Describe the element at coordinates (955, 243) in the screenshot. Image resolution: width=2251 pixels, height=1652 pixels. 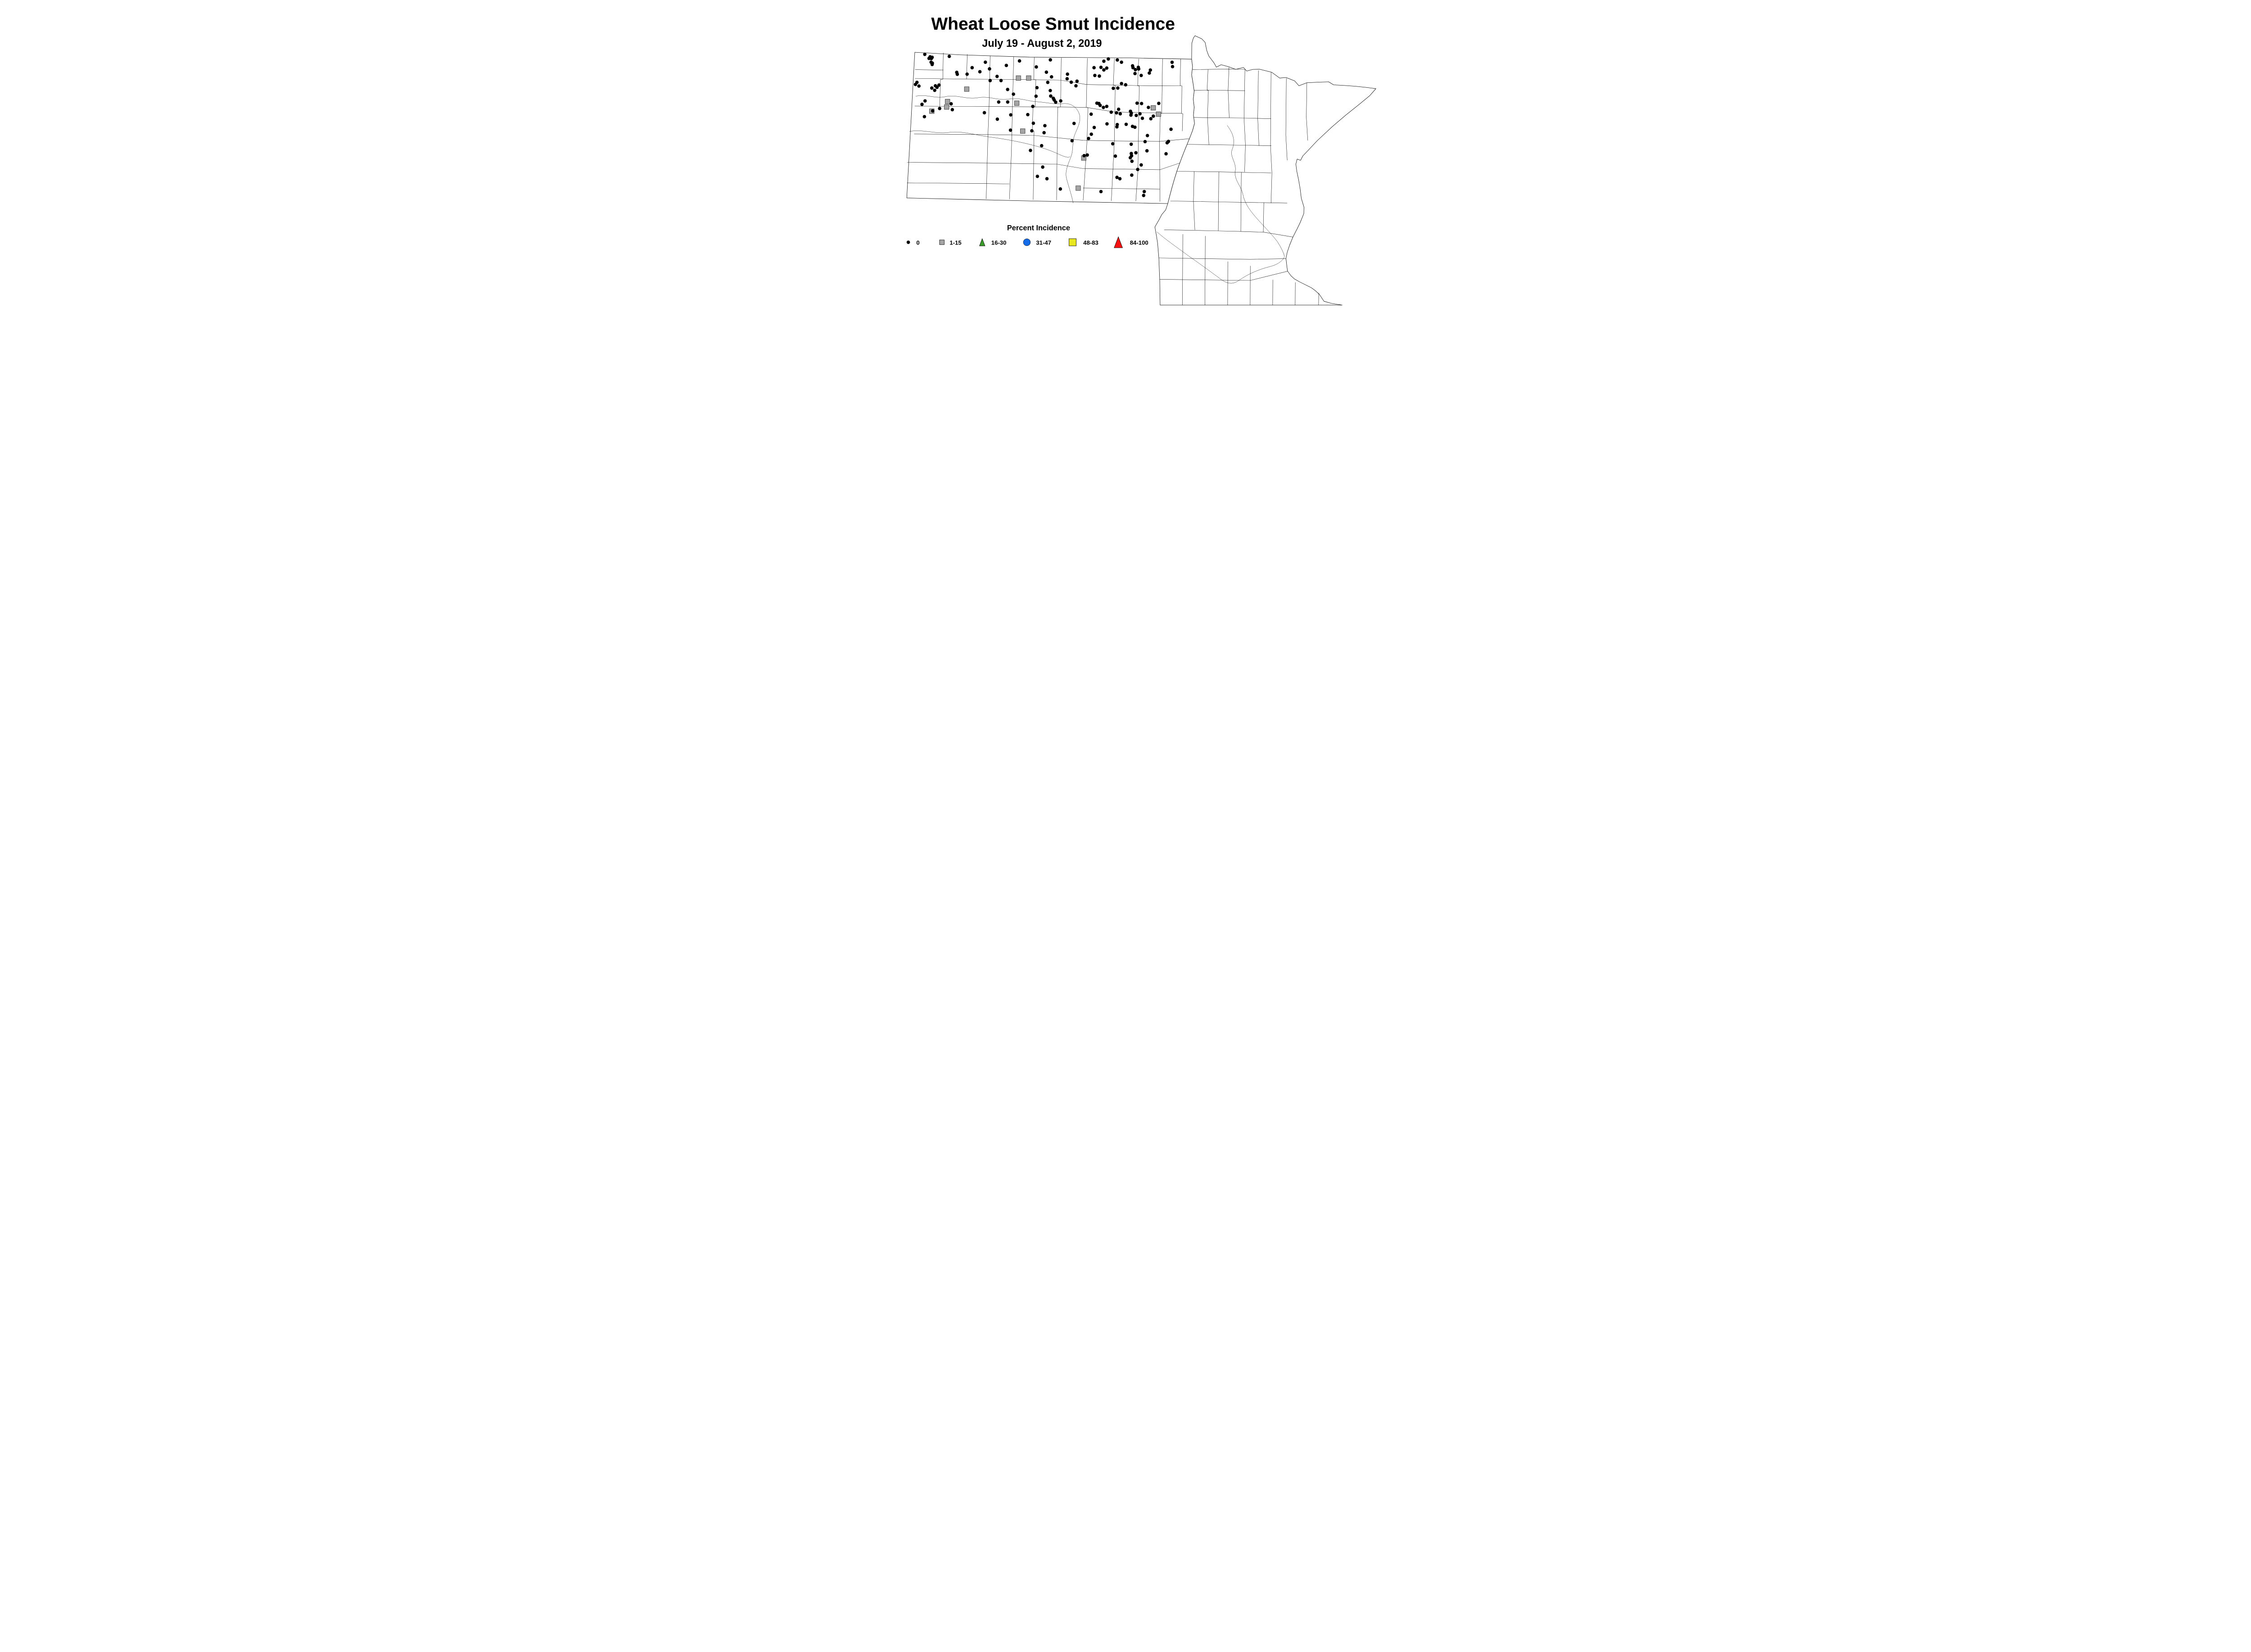
I see `legend-label-1-15: 1-15` at that location.